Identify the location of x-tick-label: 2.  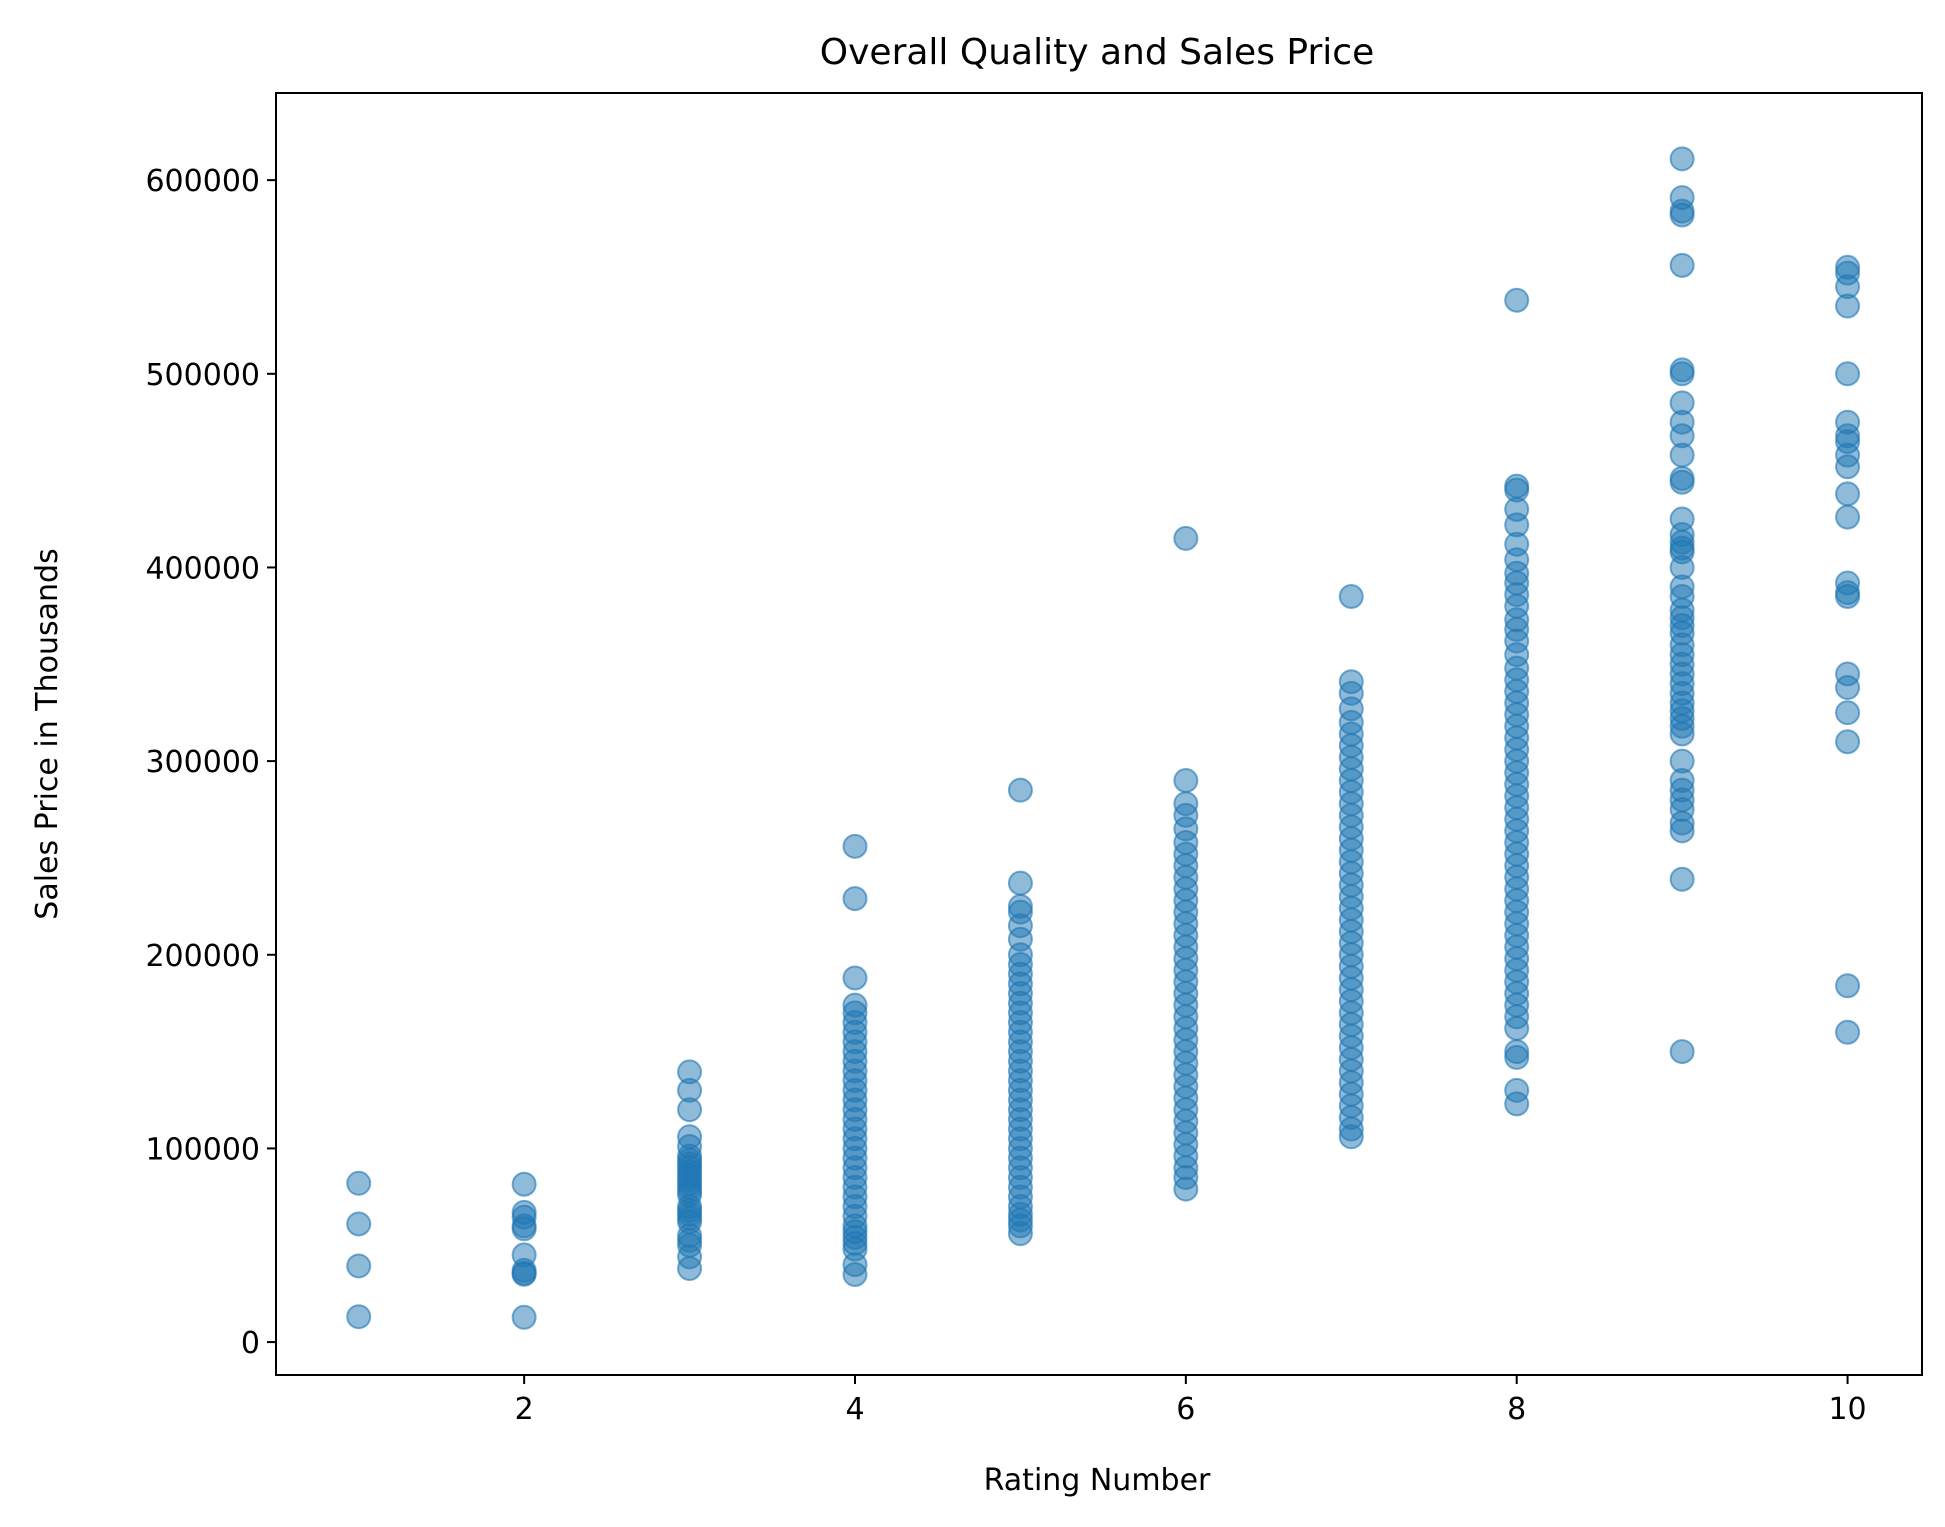
(524, 1409).